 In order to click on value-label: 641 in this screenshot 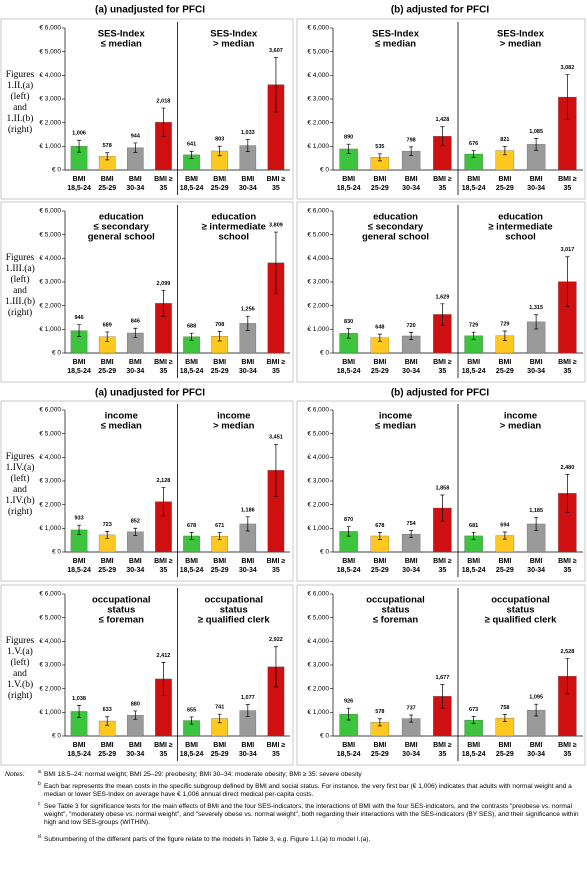, I will do `click(191, 145)`.